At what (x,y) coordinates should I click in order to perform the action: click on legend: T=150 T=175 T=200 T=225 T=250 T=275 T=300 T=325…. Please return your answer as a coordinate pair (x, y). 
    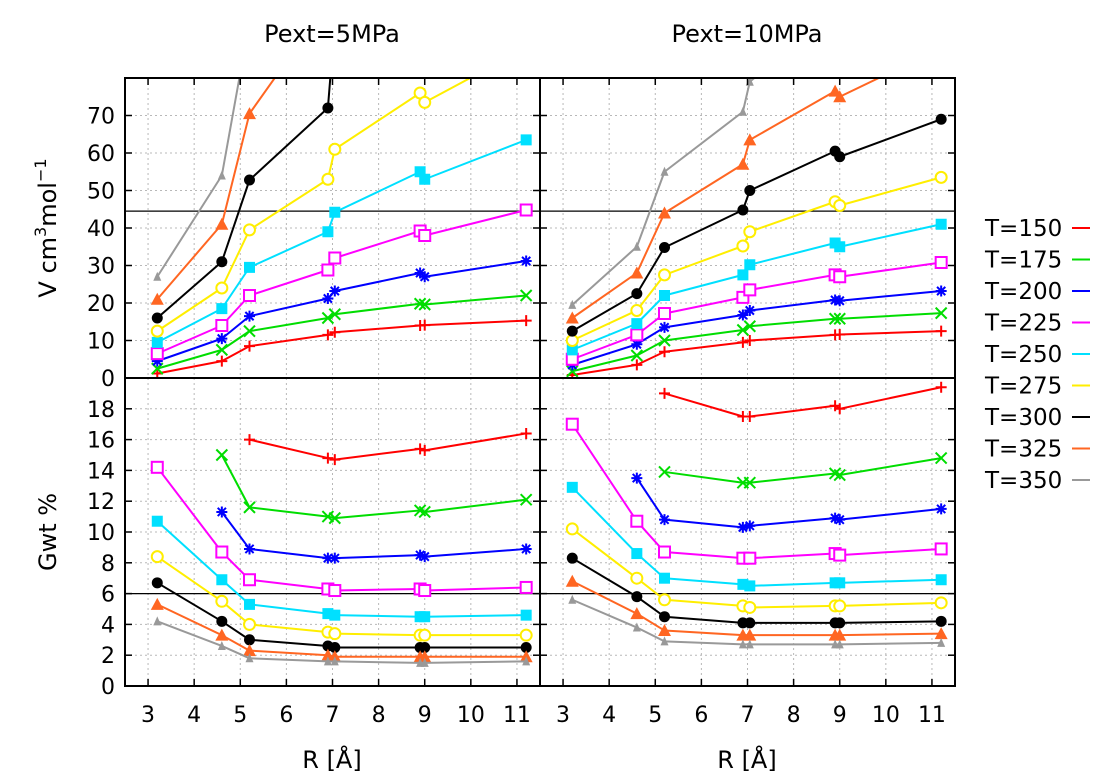
    Looking at the image, I should click on (1037, 355).